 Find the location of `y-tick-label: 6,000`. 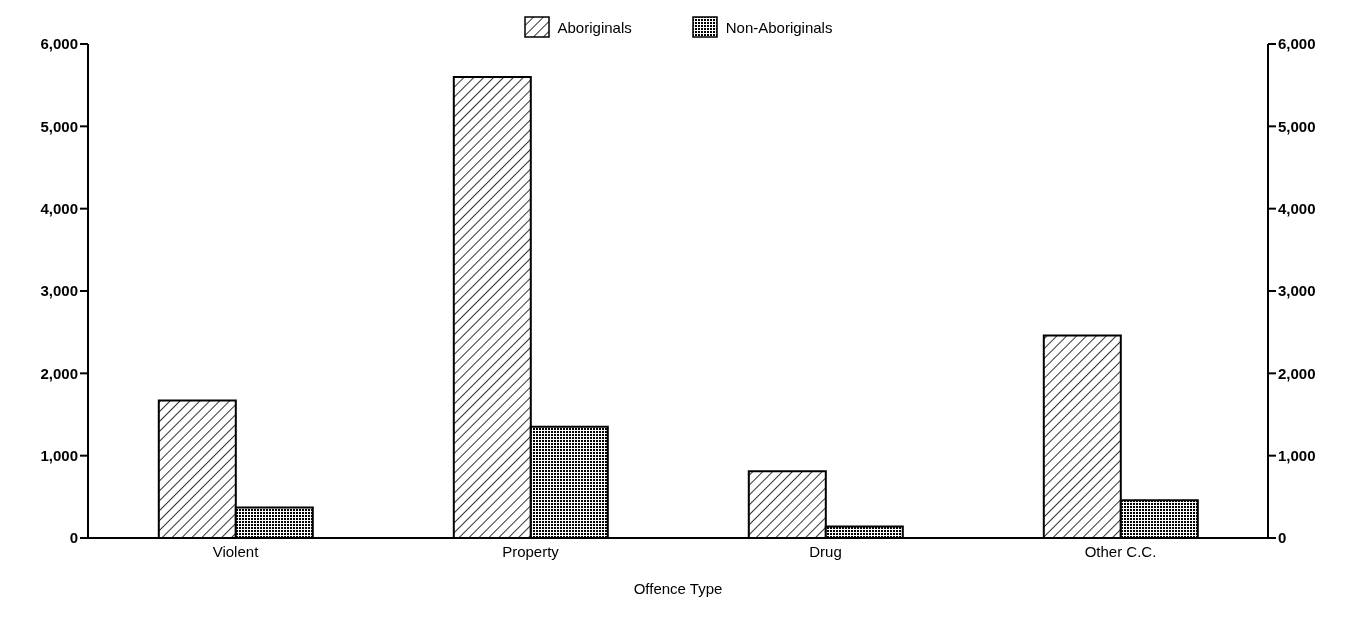

y-tick-label: 6,000 is located at coordinates (59, 44).